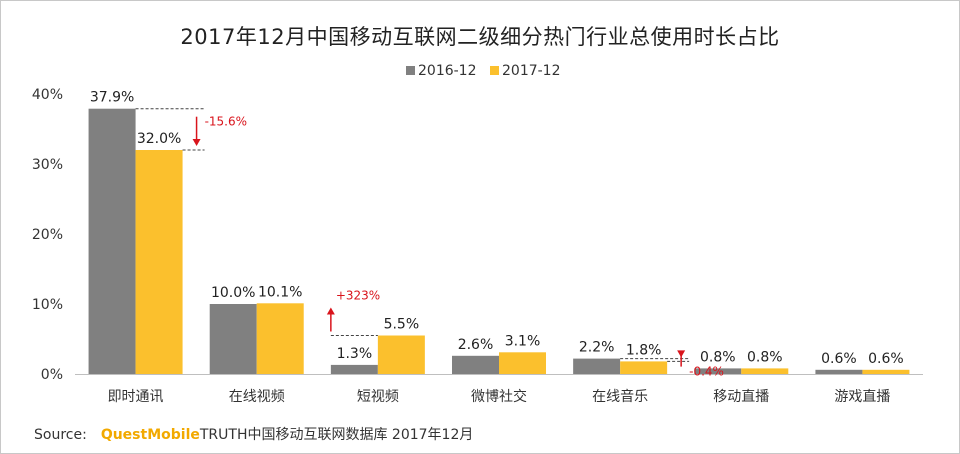  I want to click on legend-label: 2017-12, so click(531, 71).